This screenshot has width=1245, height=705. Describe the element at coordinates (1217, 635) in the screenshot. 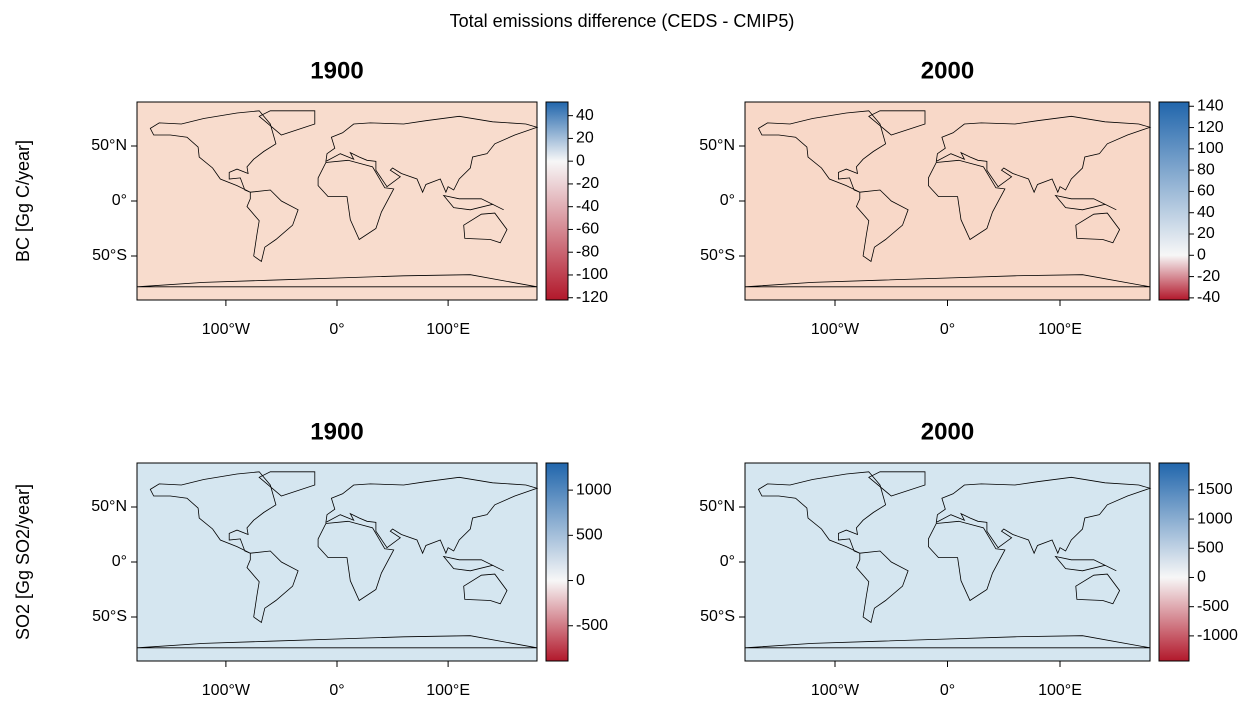

I see `colorbar-tick-label: -1000` at that location.